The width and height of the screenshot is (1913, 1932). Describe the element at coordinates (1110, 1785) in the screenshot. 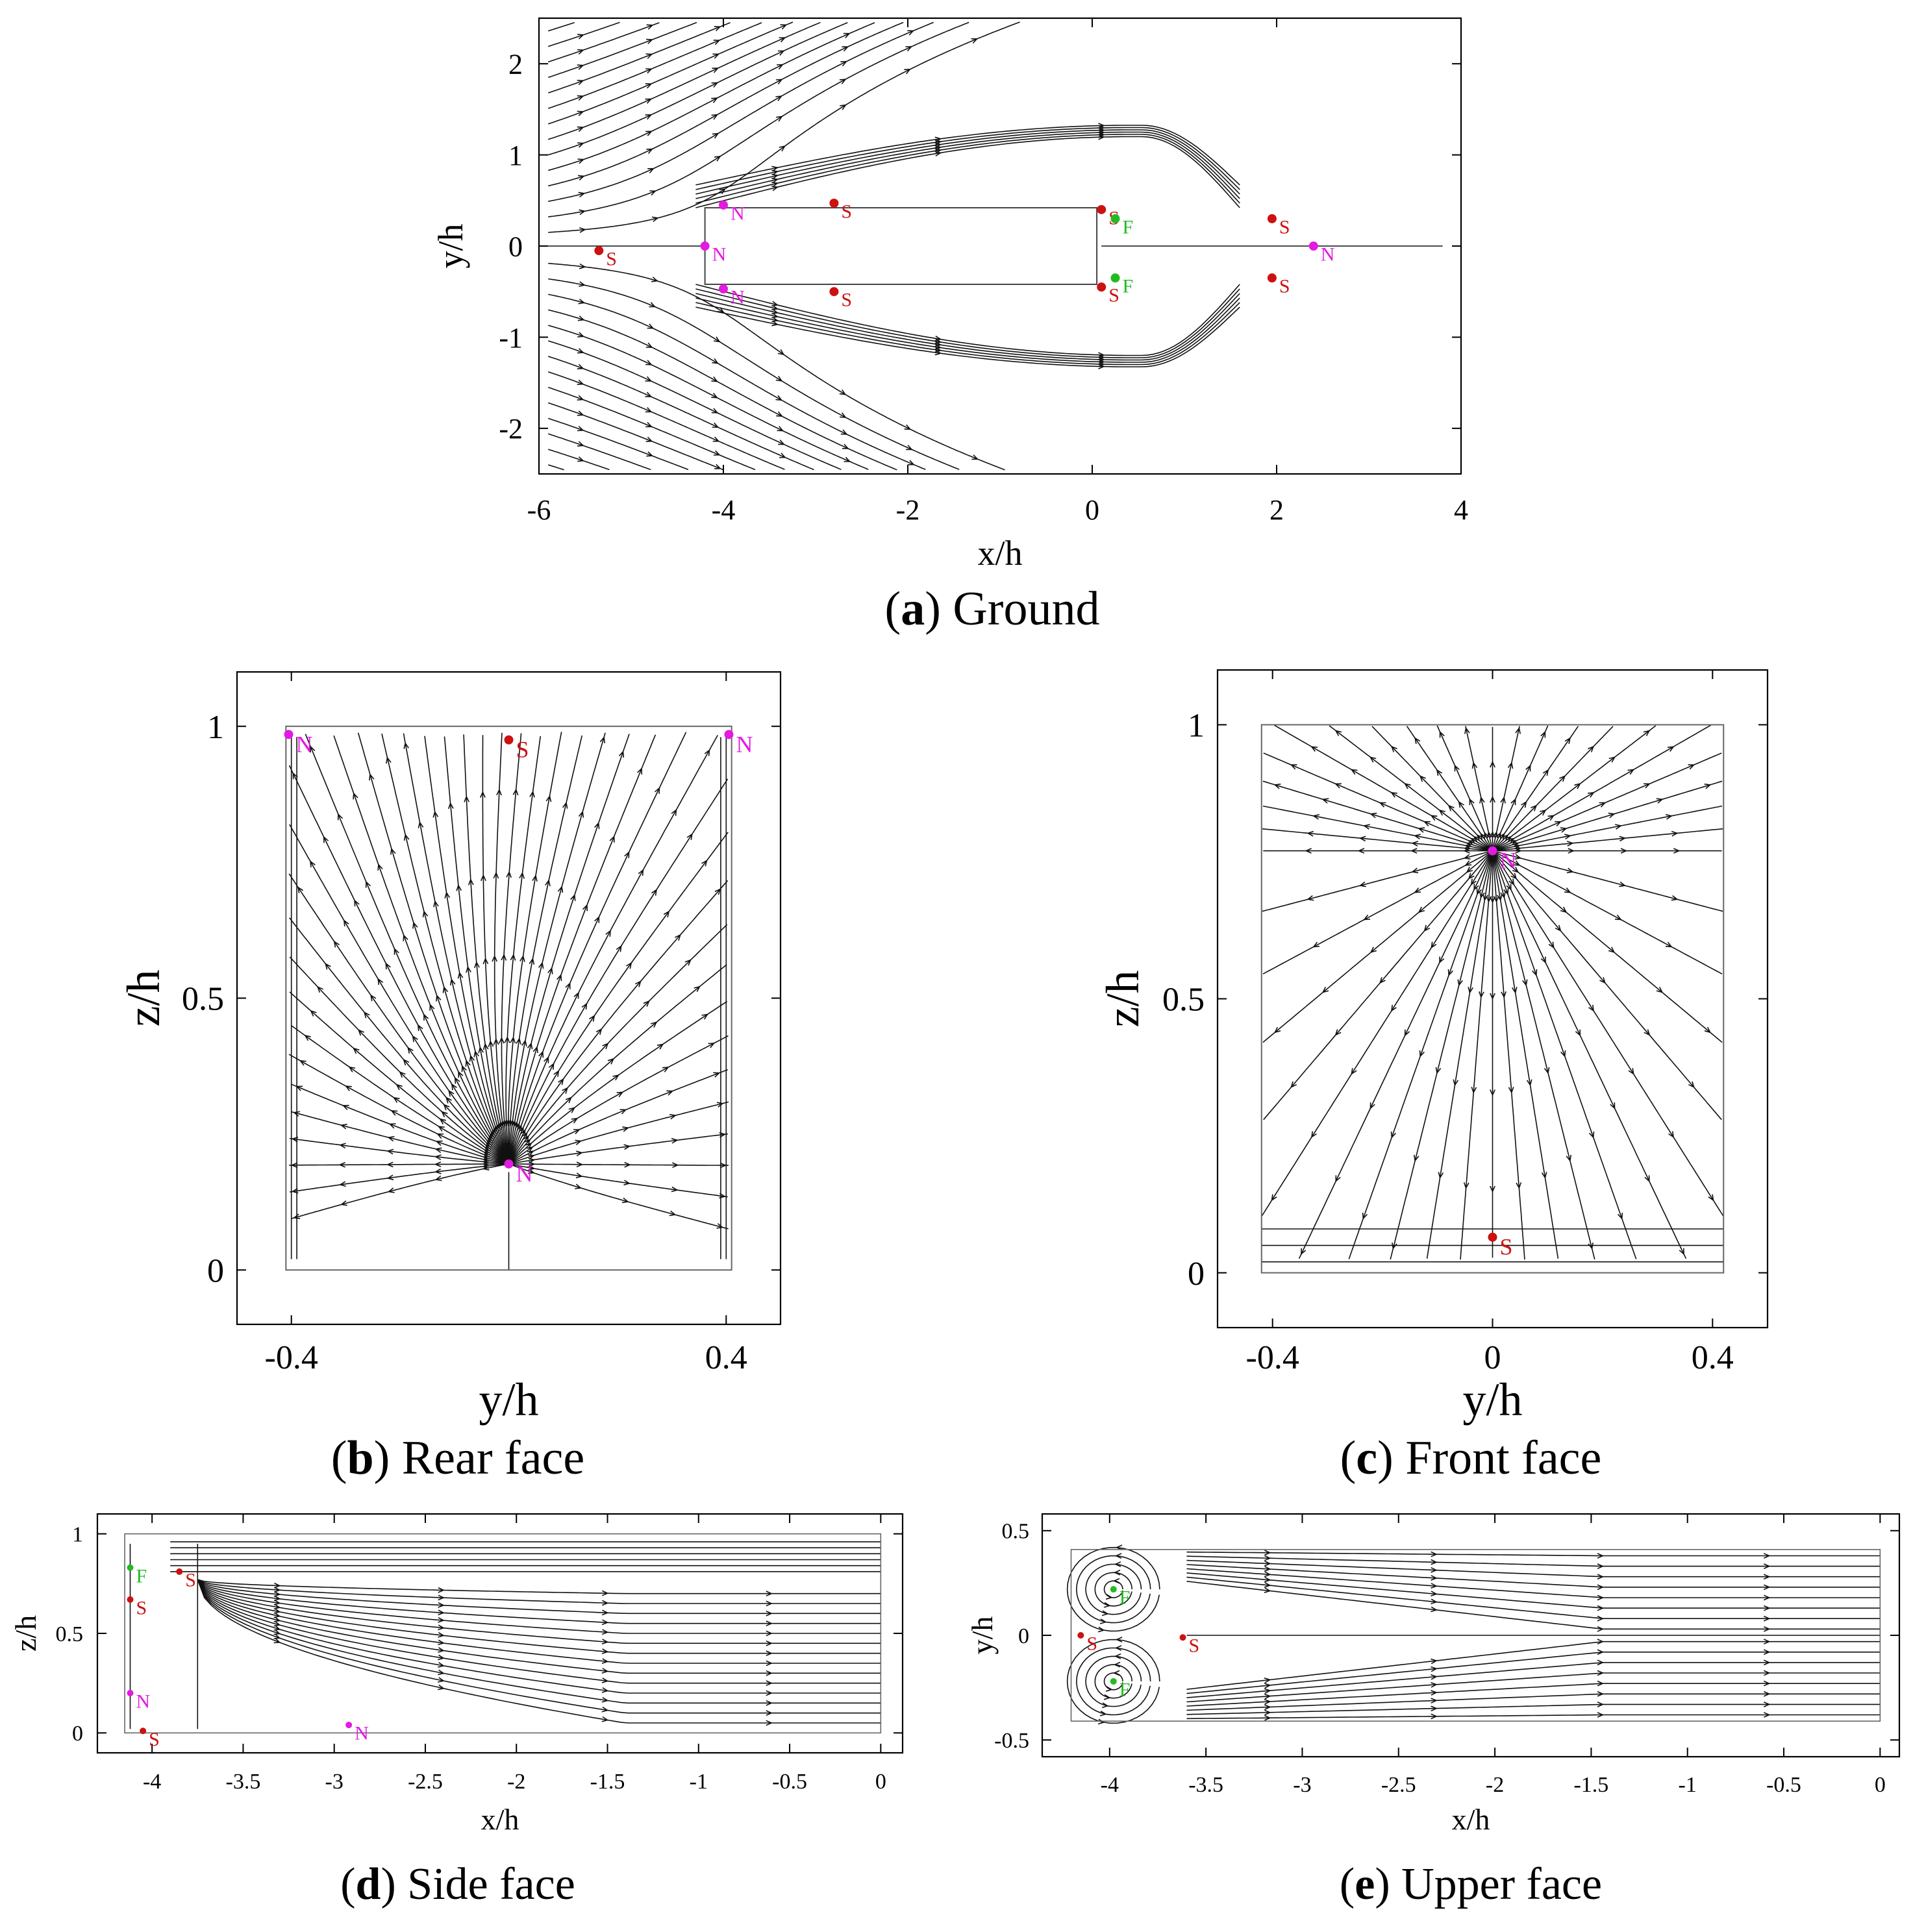

I see `x-tick-label: -4` at that location.